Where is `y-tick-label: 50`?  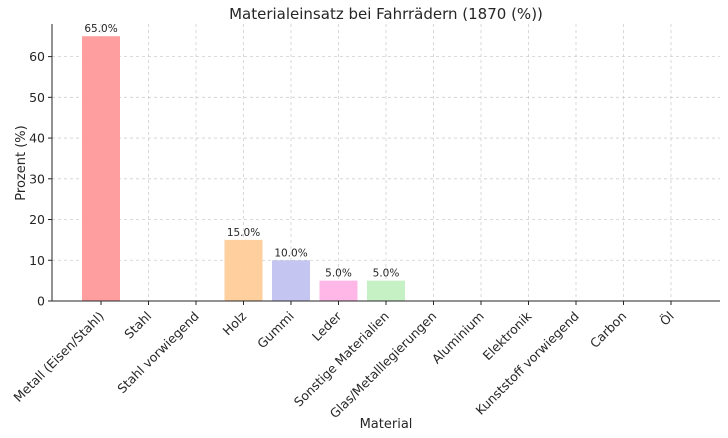
y-tick-label: 50 is located at coordinates (37, 97).